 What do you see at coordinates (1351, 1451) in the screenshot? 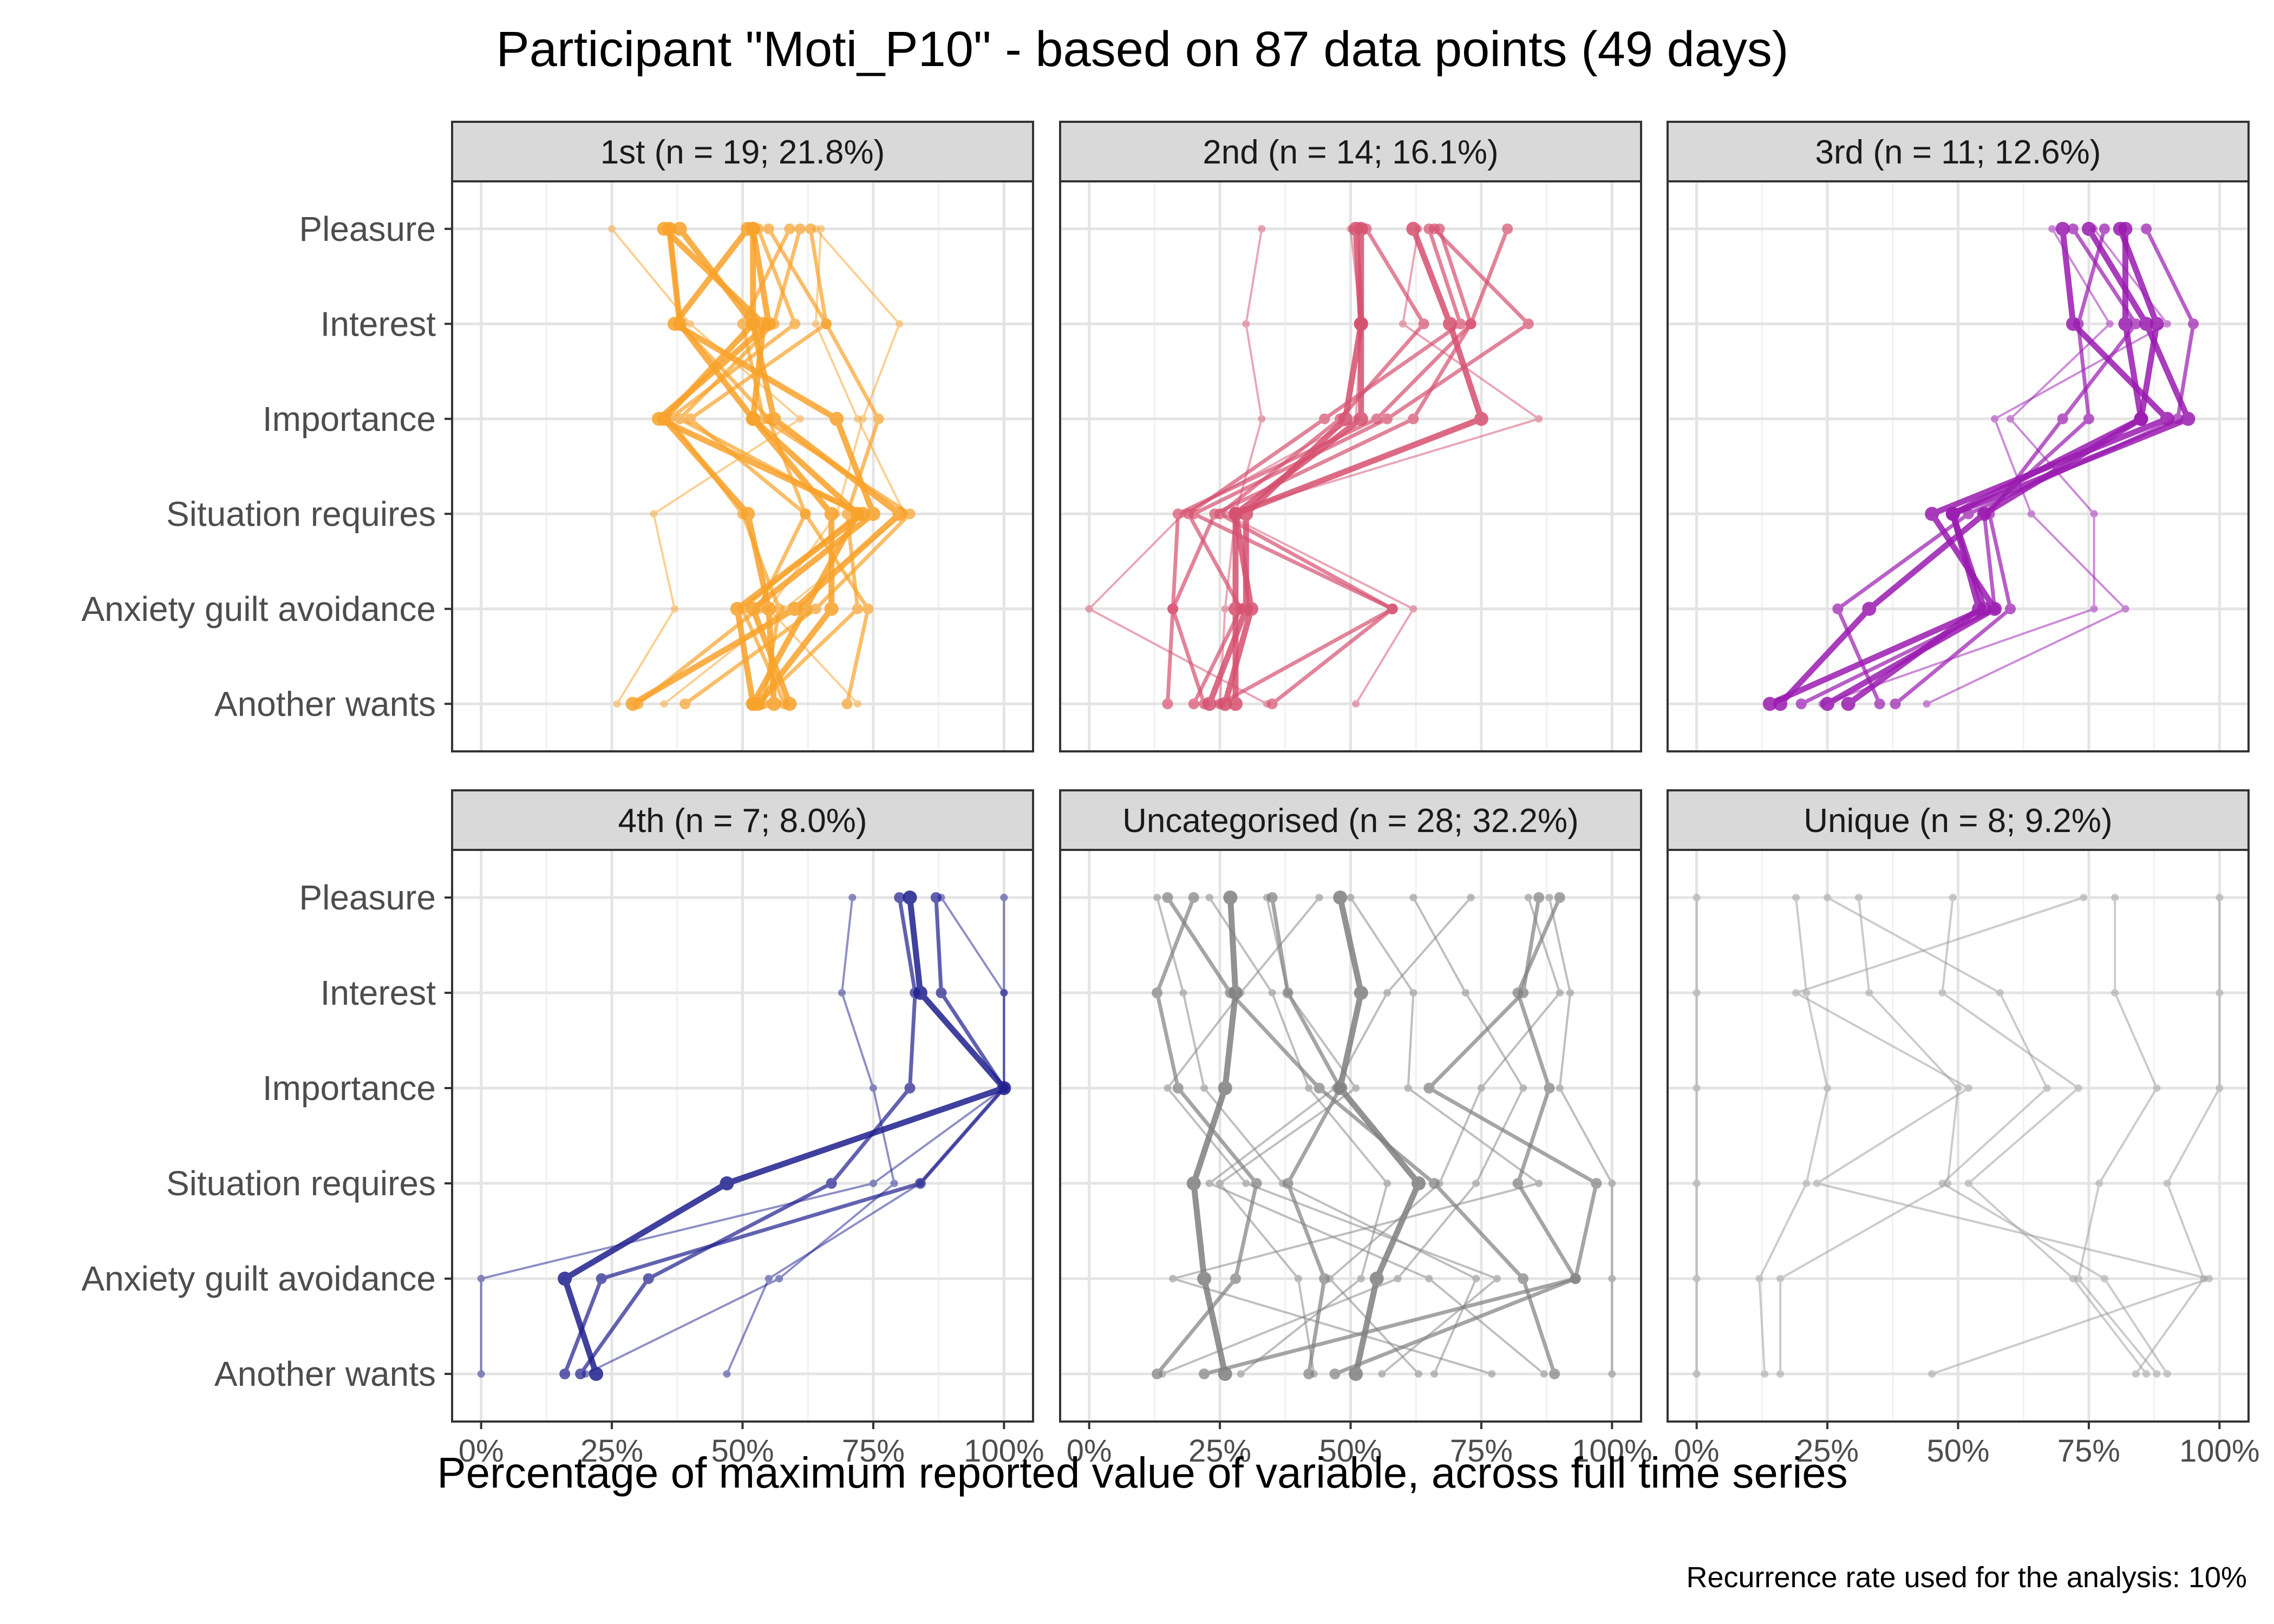
I see `x-tick-label: 50%` at bounding box center [1351, 1451].